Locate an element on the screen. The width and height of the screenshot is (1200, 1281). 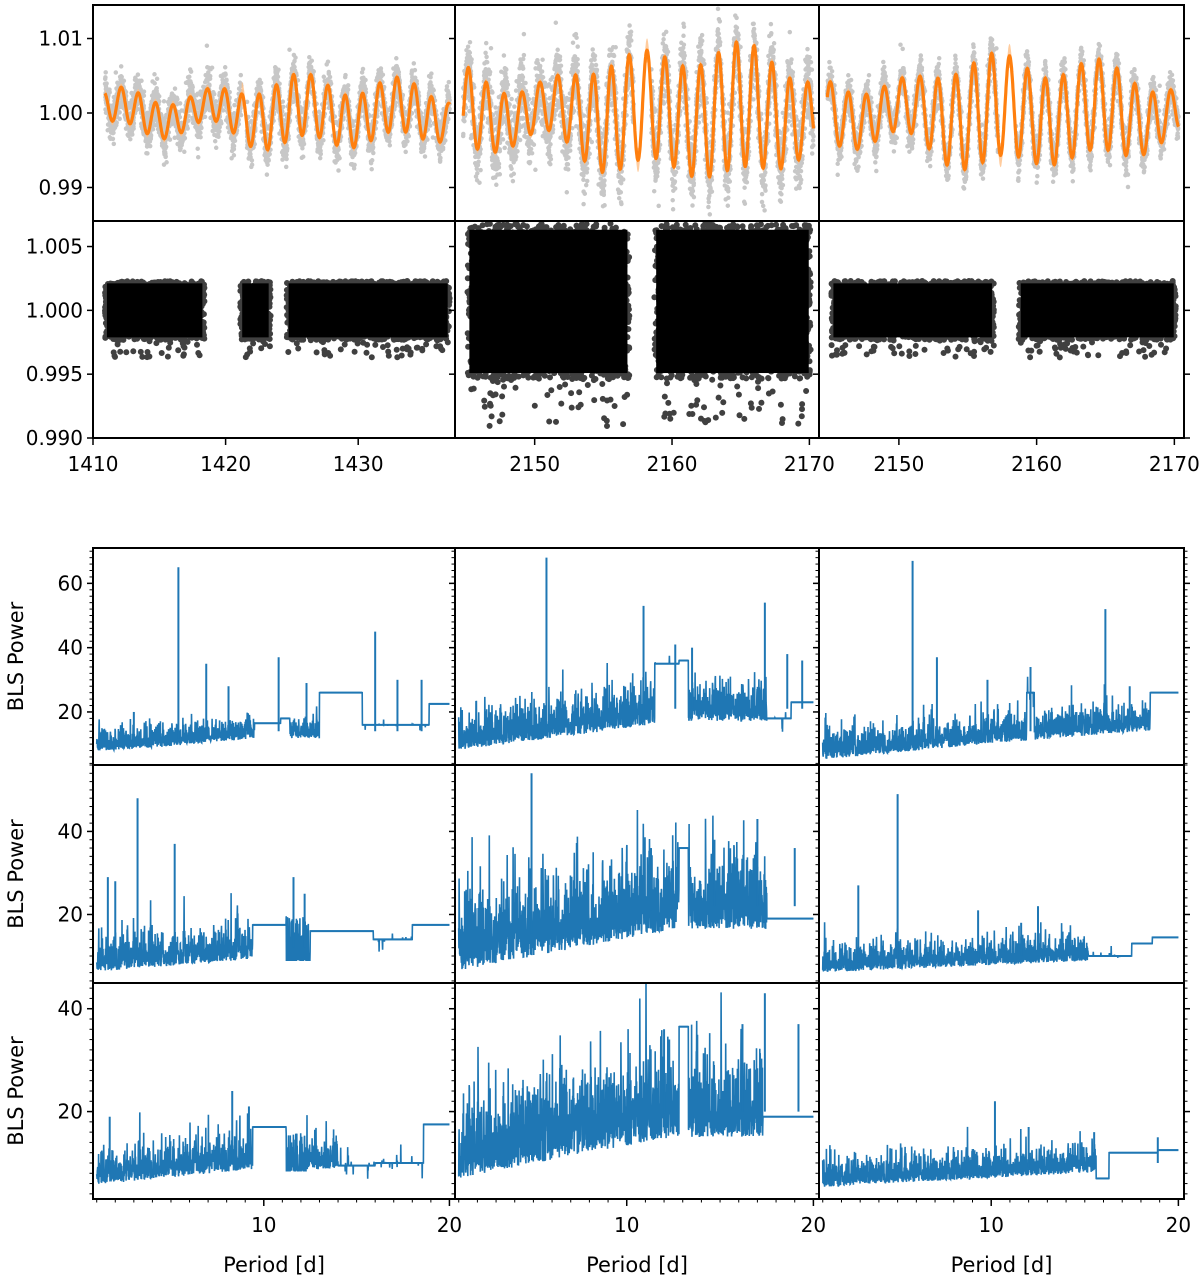
x-tick-label: 1420 is located at coordinates (225, 464).